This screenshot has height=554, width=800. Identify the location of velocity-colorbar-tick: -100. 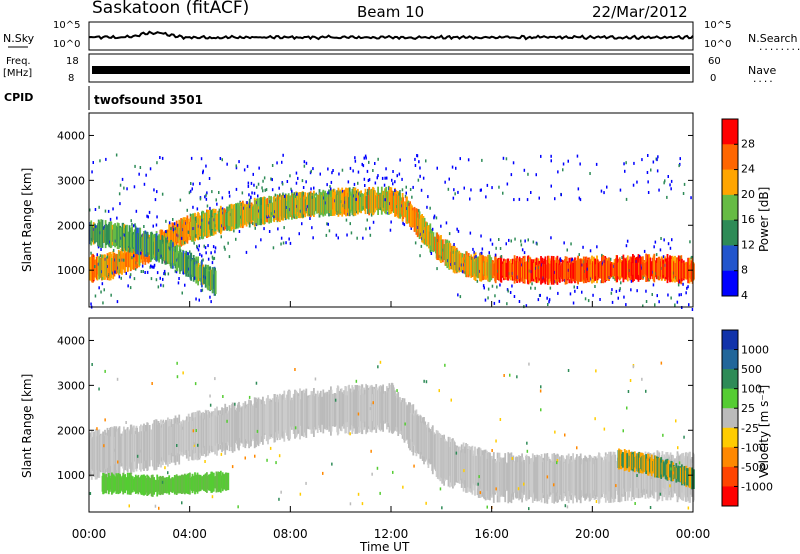
(753, 447).